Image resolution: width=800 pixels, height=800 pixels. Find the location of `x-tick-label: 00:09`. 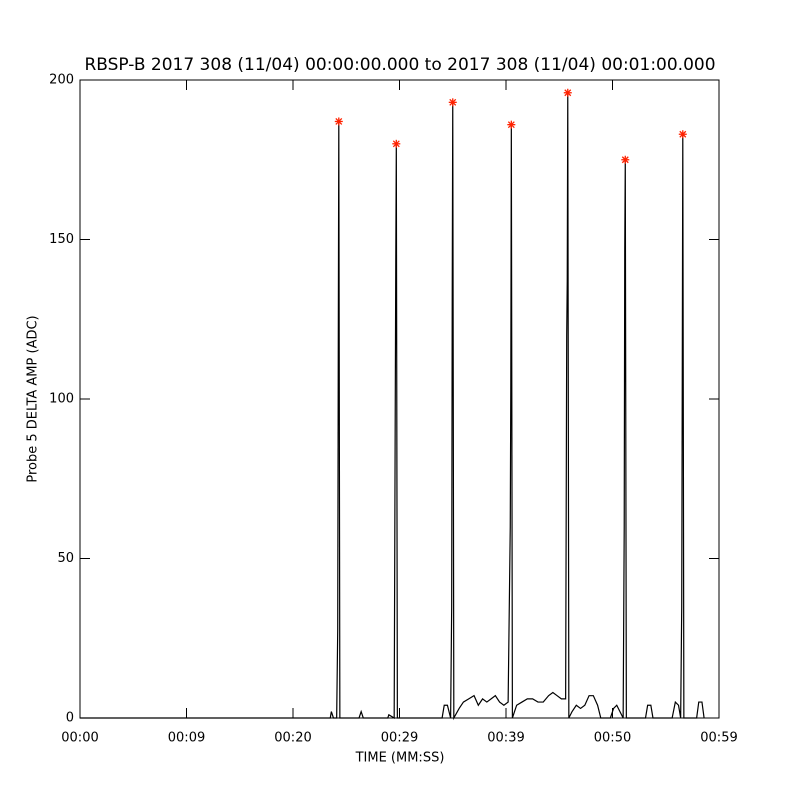

x-tick-label: 00:09 is located at coordinates (186, 738).